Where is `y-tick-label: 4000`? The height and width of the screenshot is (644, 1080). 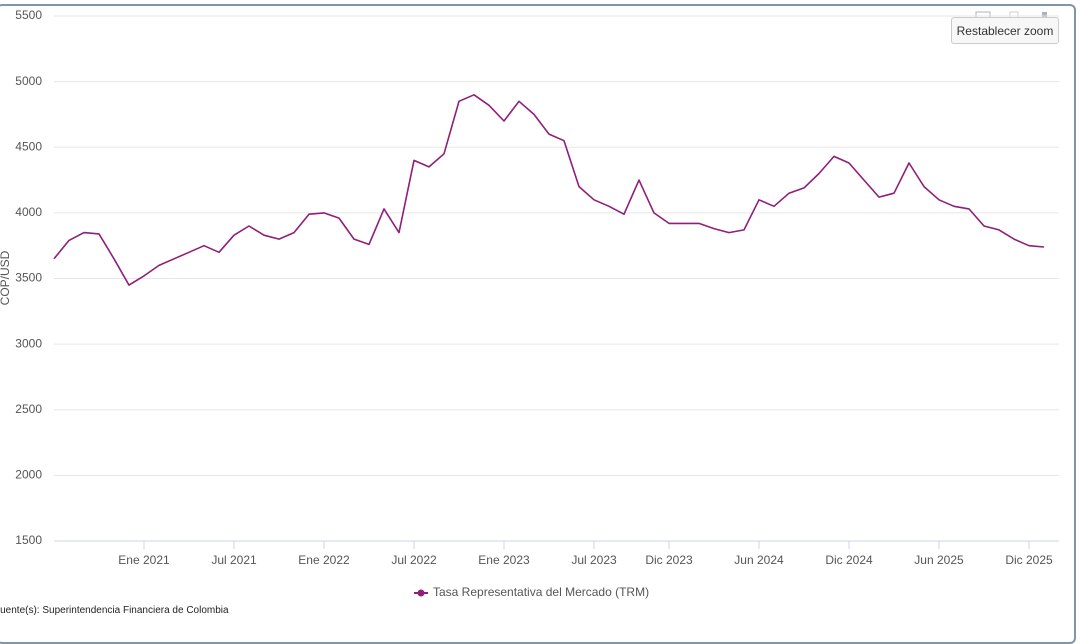 y-tick-label: 4000 is located at coordinates (28, 212).